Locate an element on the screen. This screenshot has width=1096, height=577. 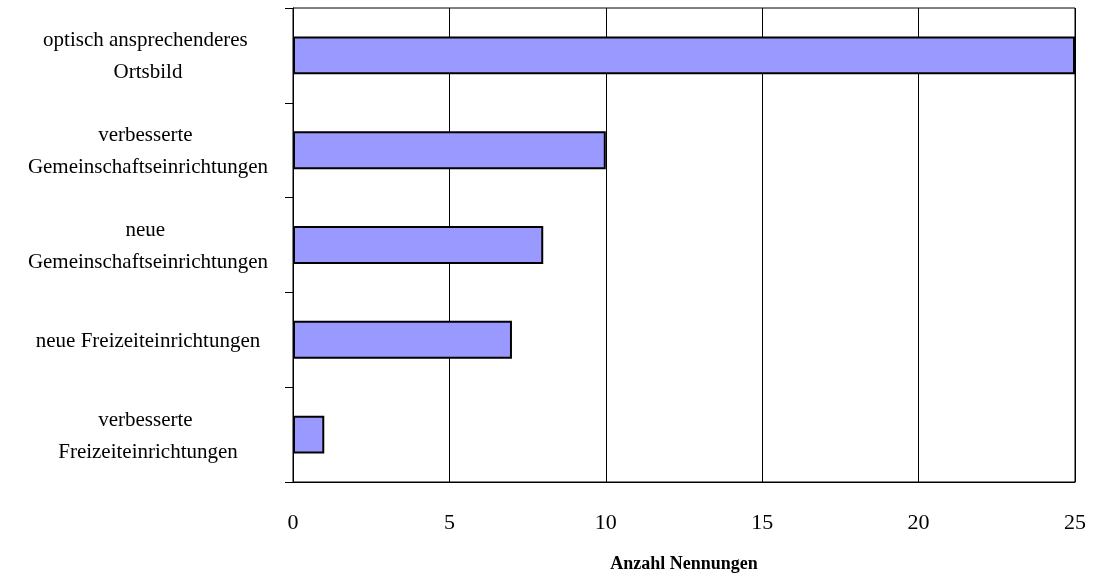
x-tick-label: 15 is located at coordinates (762, 521).